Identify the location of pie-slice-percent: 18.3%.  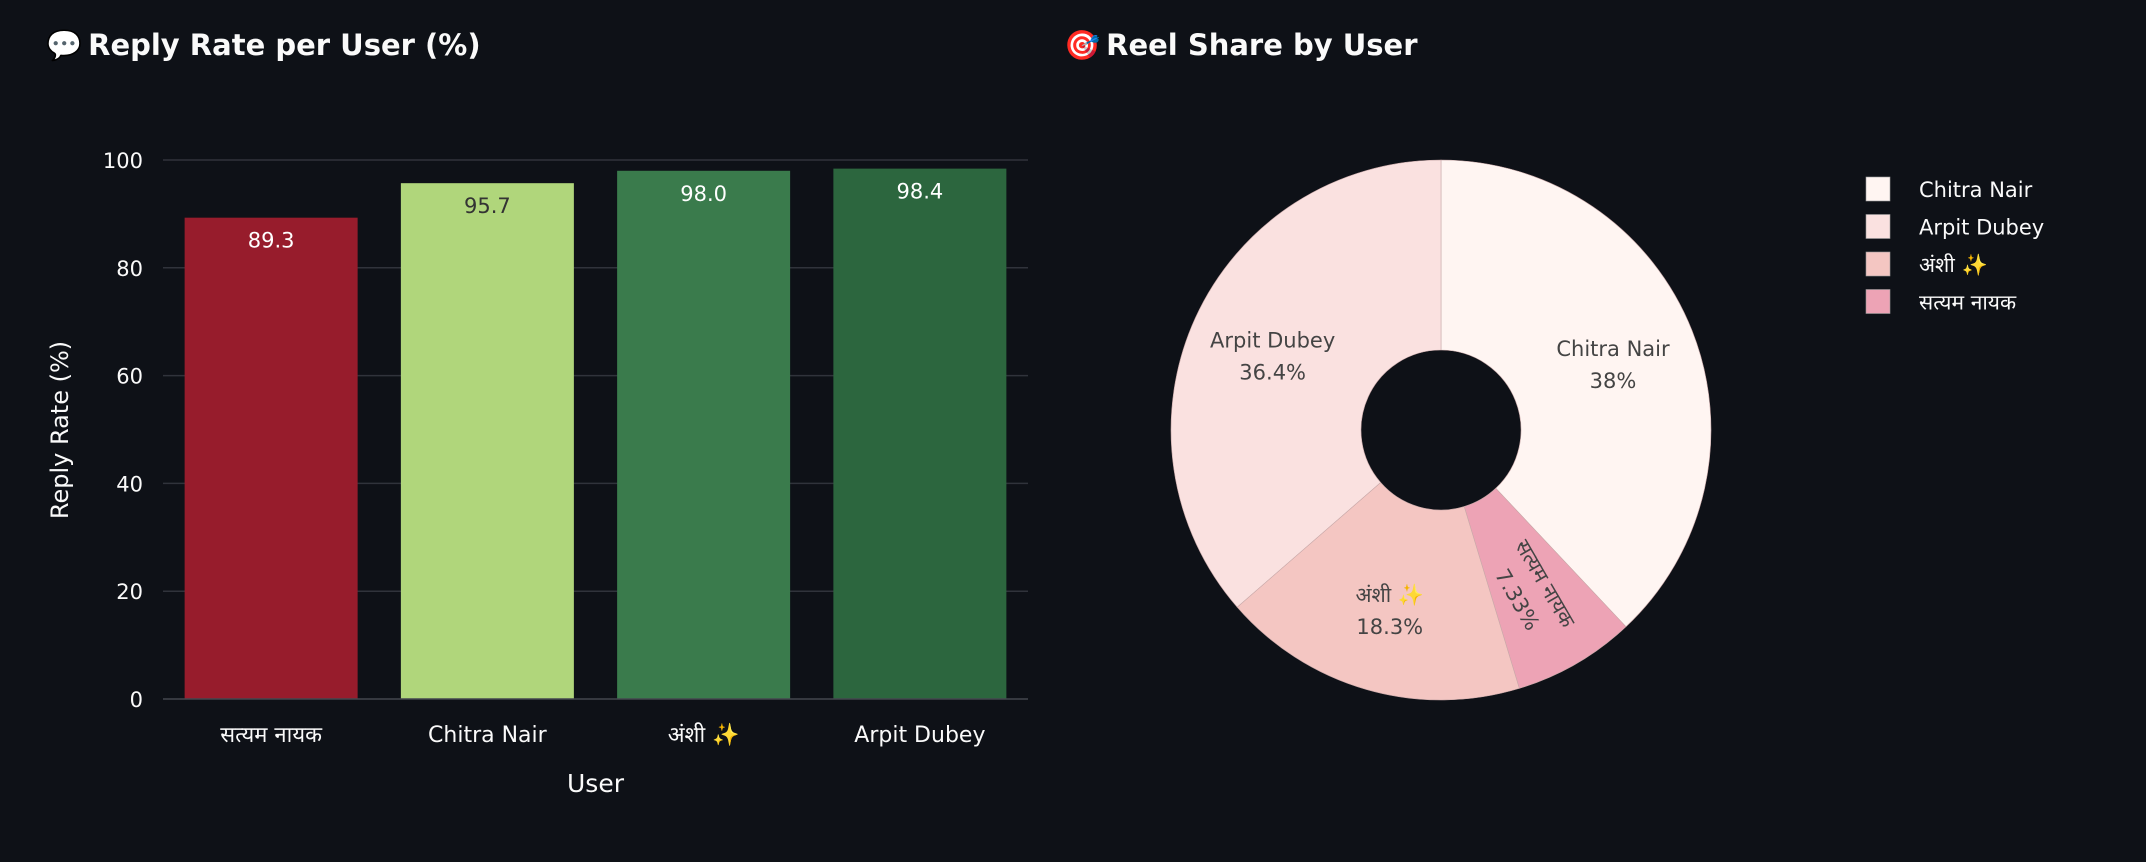
(1389, 627).